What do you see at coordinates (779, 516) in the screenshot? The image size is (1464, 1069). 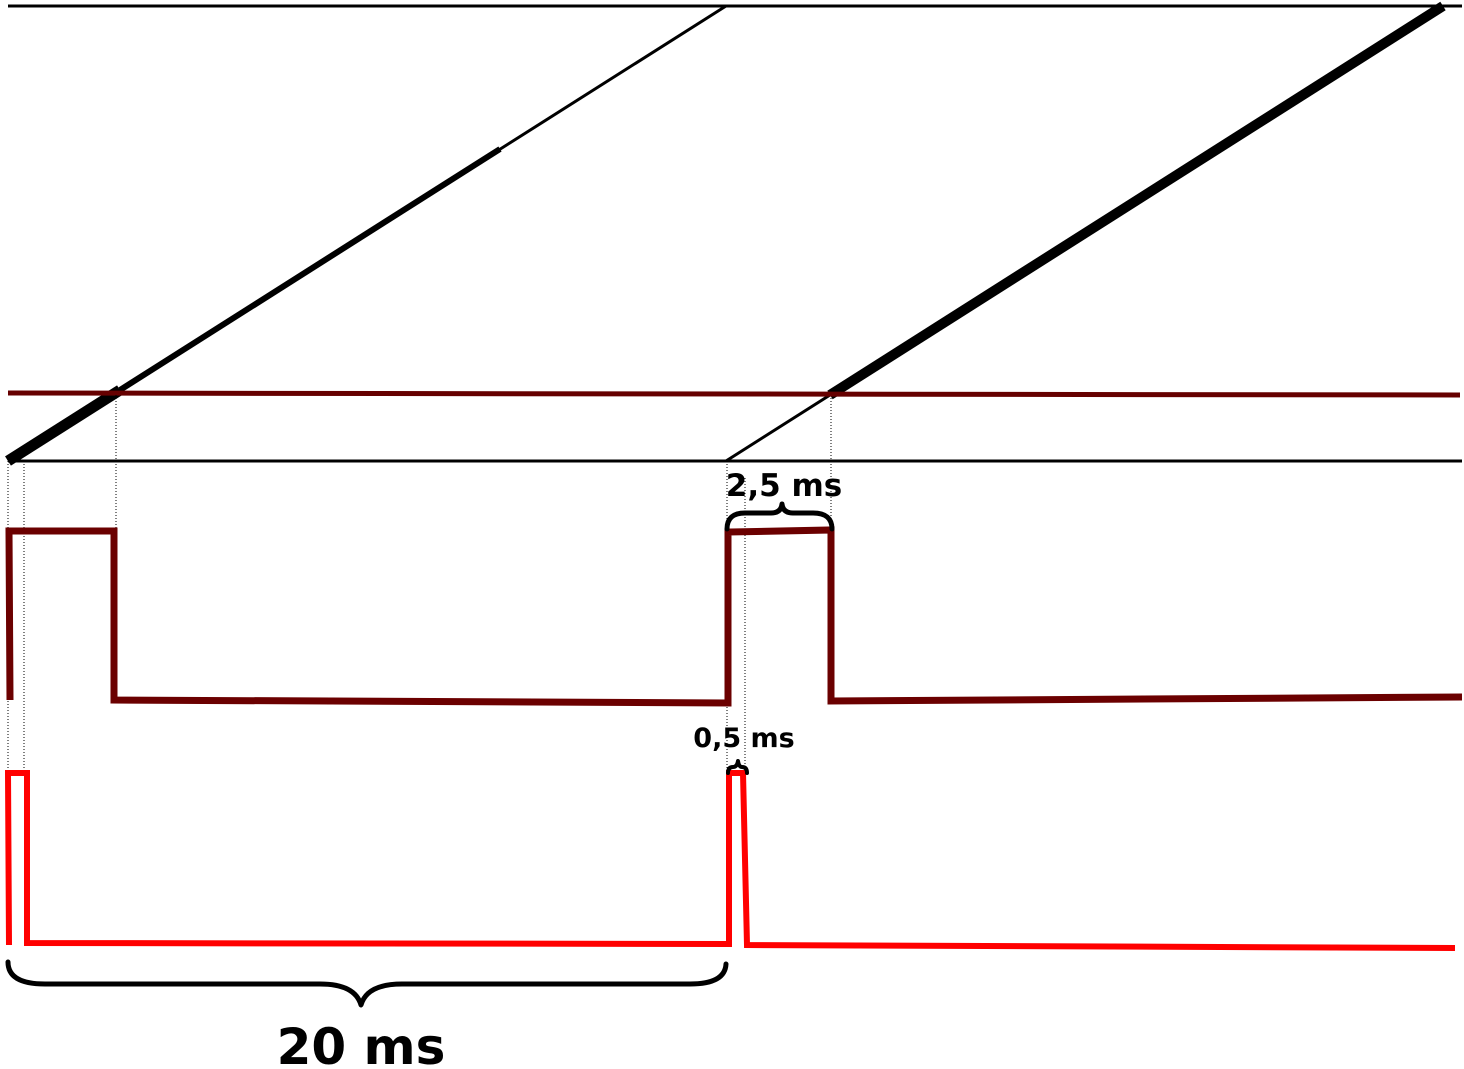 I see `brace-pulse-wide` at bounding box center [779, 516].